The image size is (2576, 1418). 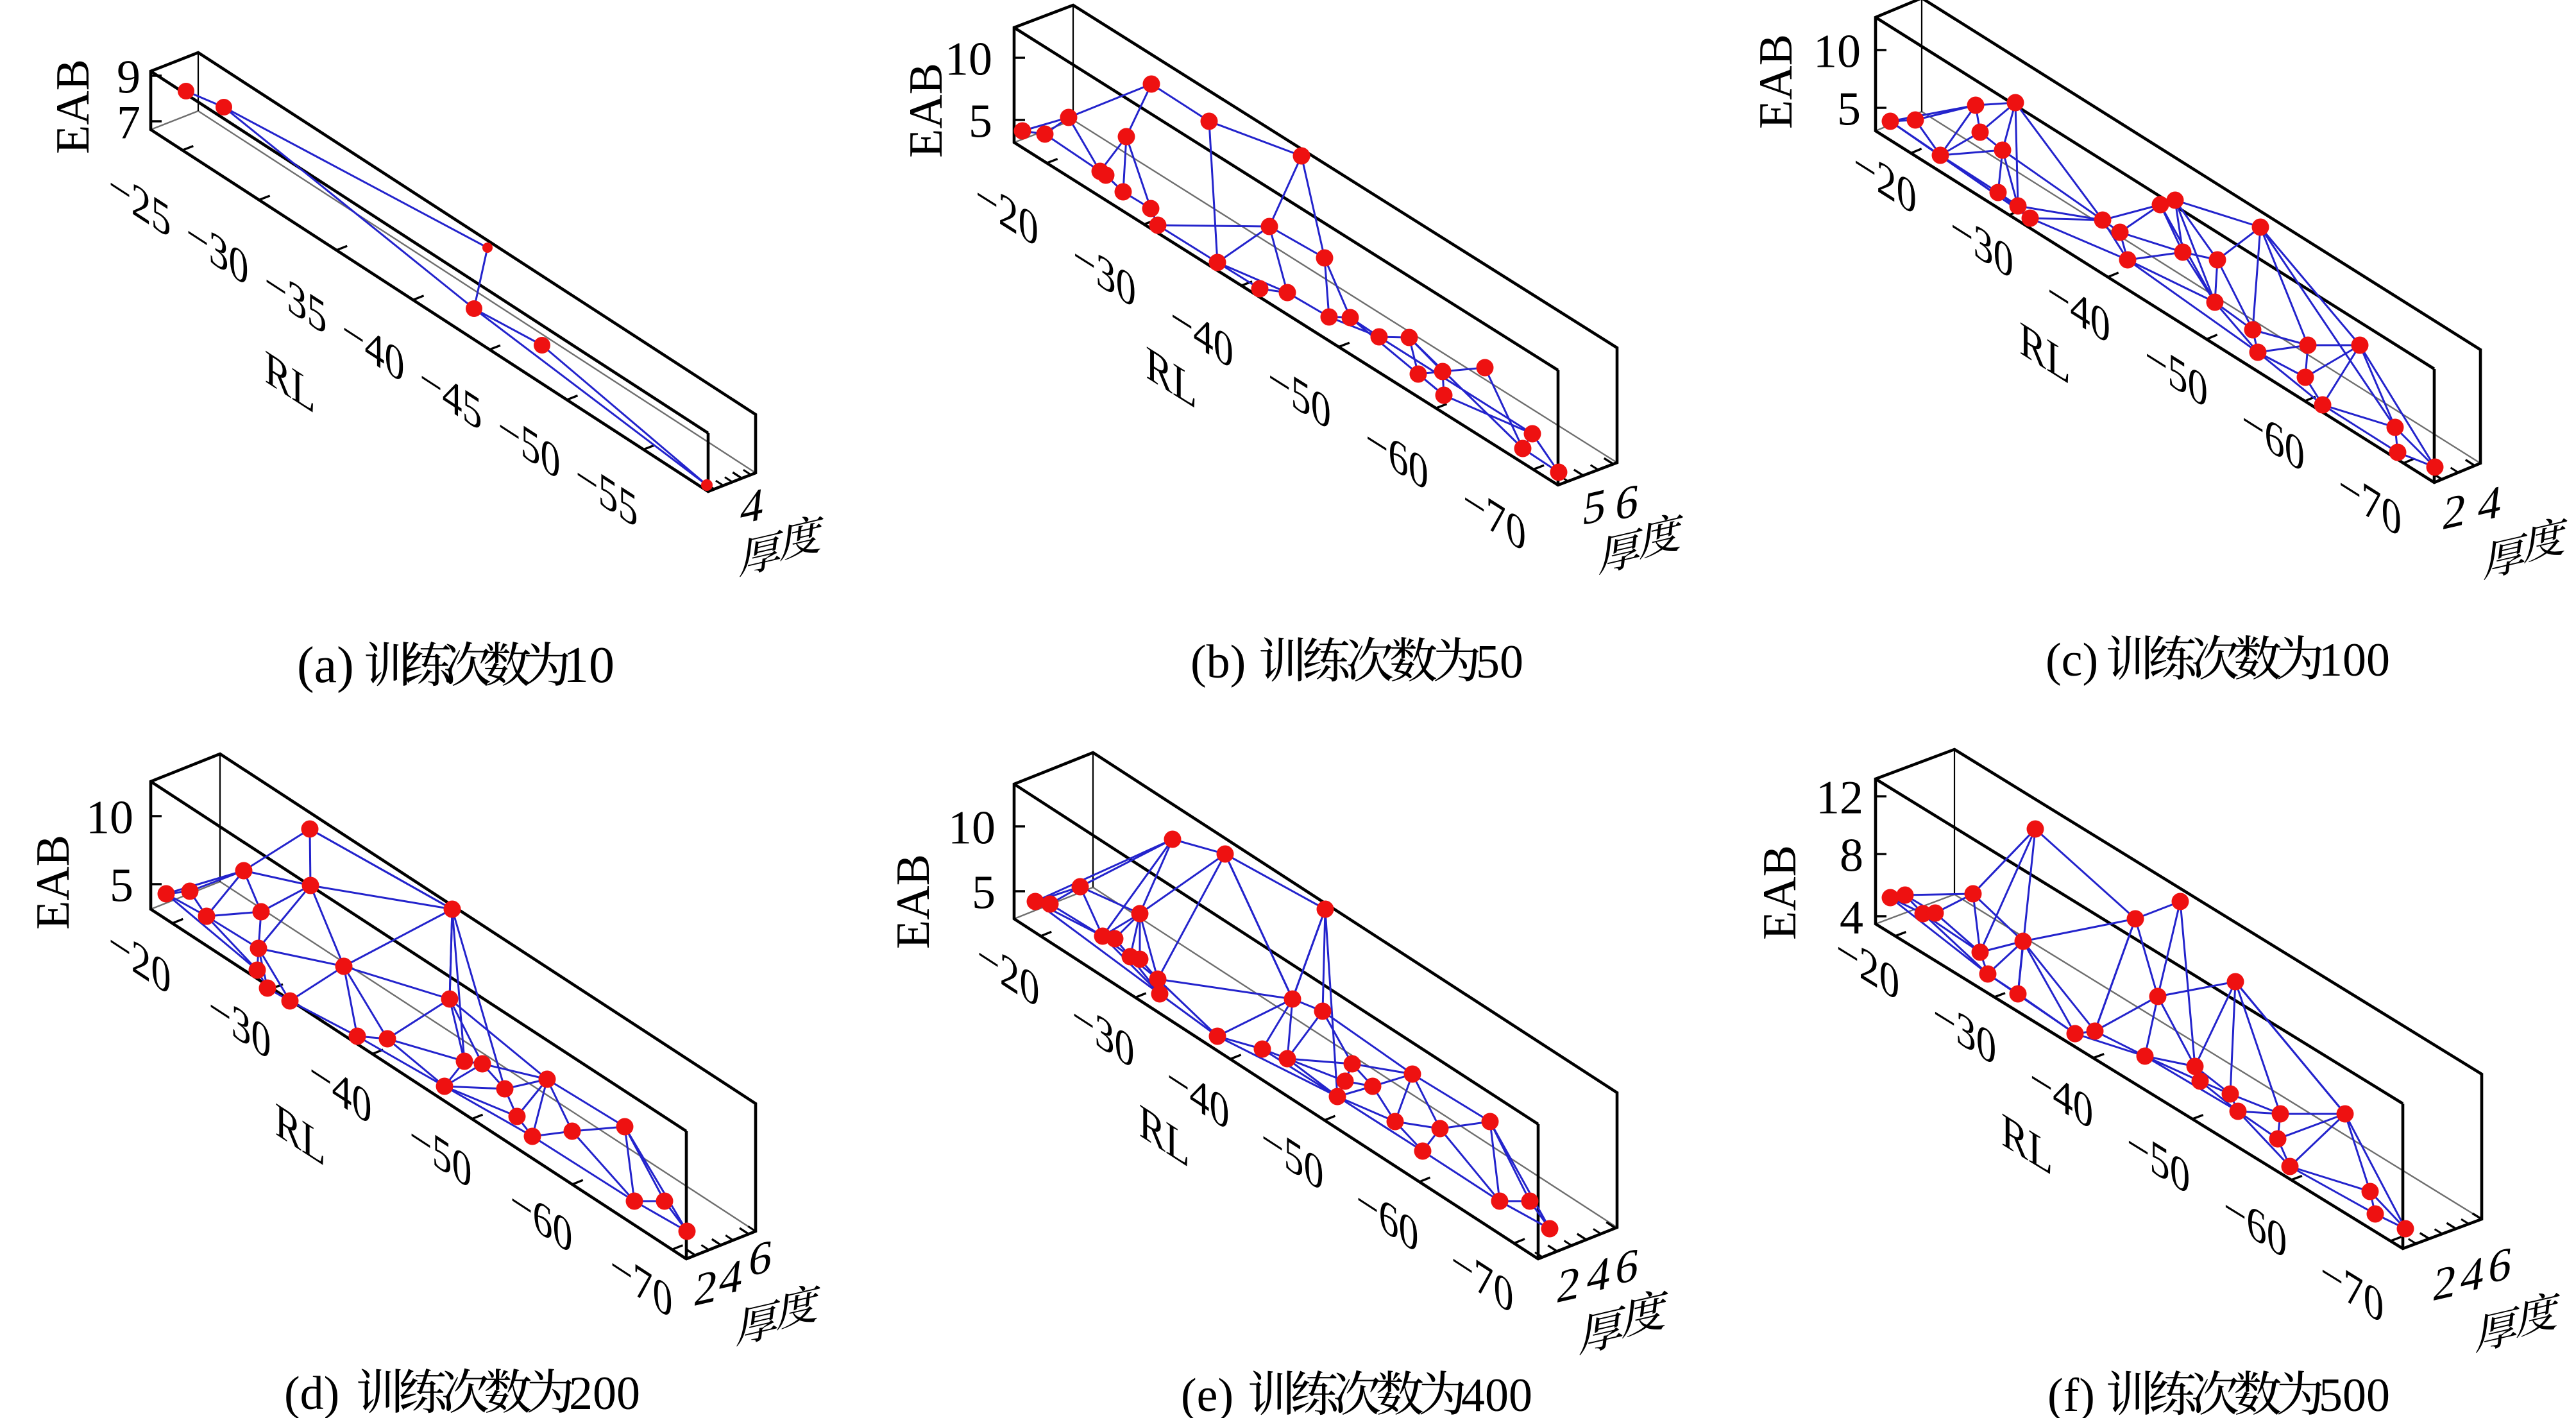 I want to click on svg-text: 7, so click(x=128, y=123).